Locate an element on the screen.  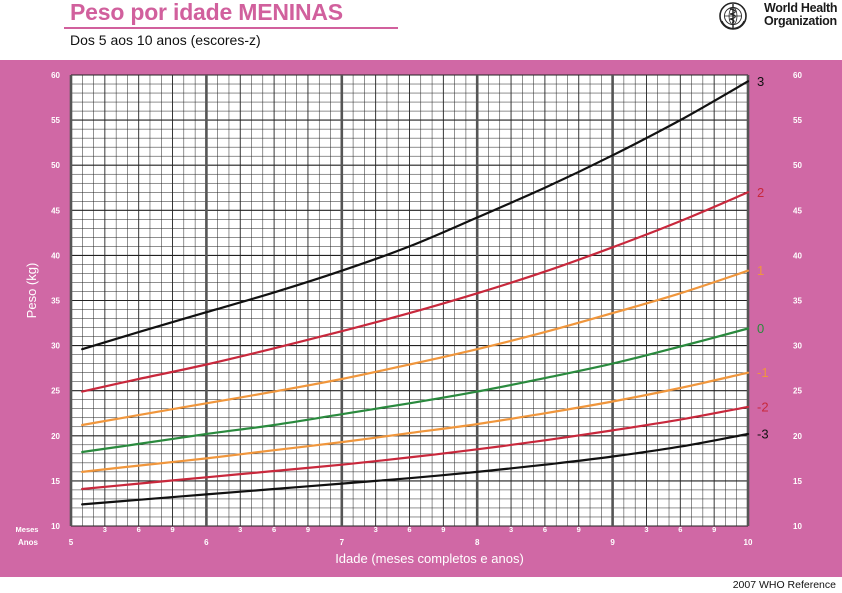
y-tick-right: 10 is located at coordinates (797, 526).